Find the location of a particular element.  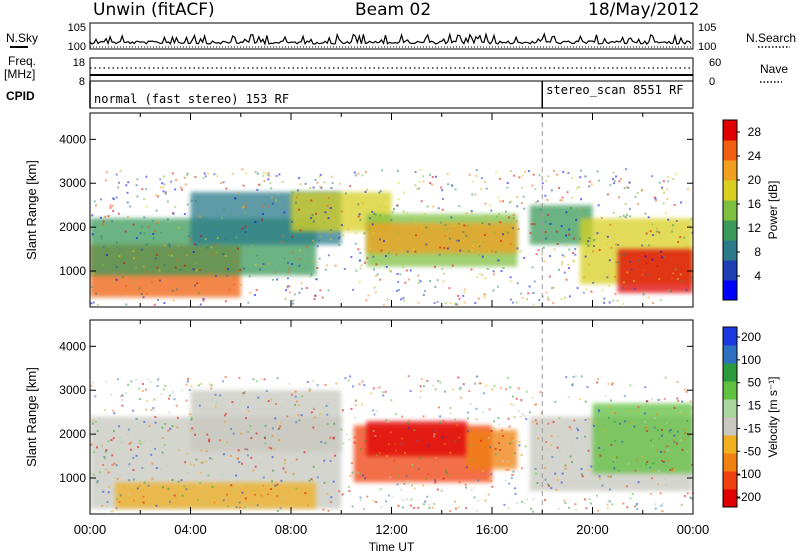

time-tick-label: 16:00 is located at coordinates (492, 529).